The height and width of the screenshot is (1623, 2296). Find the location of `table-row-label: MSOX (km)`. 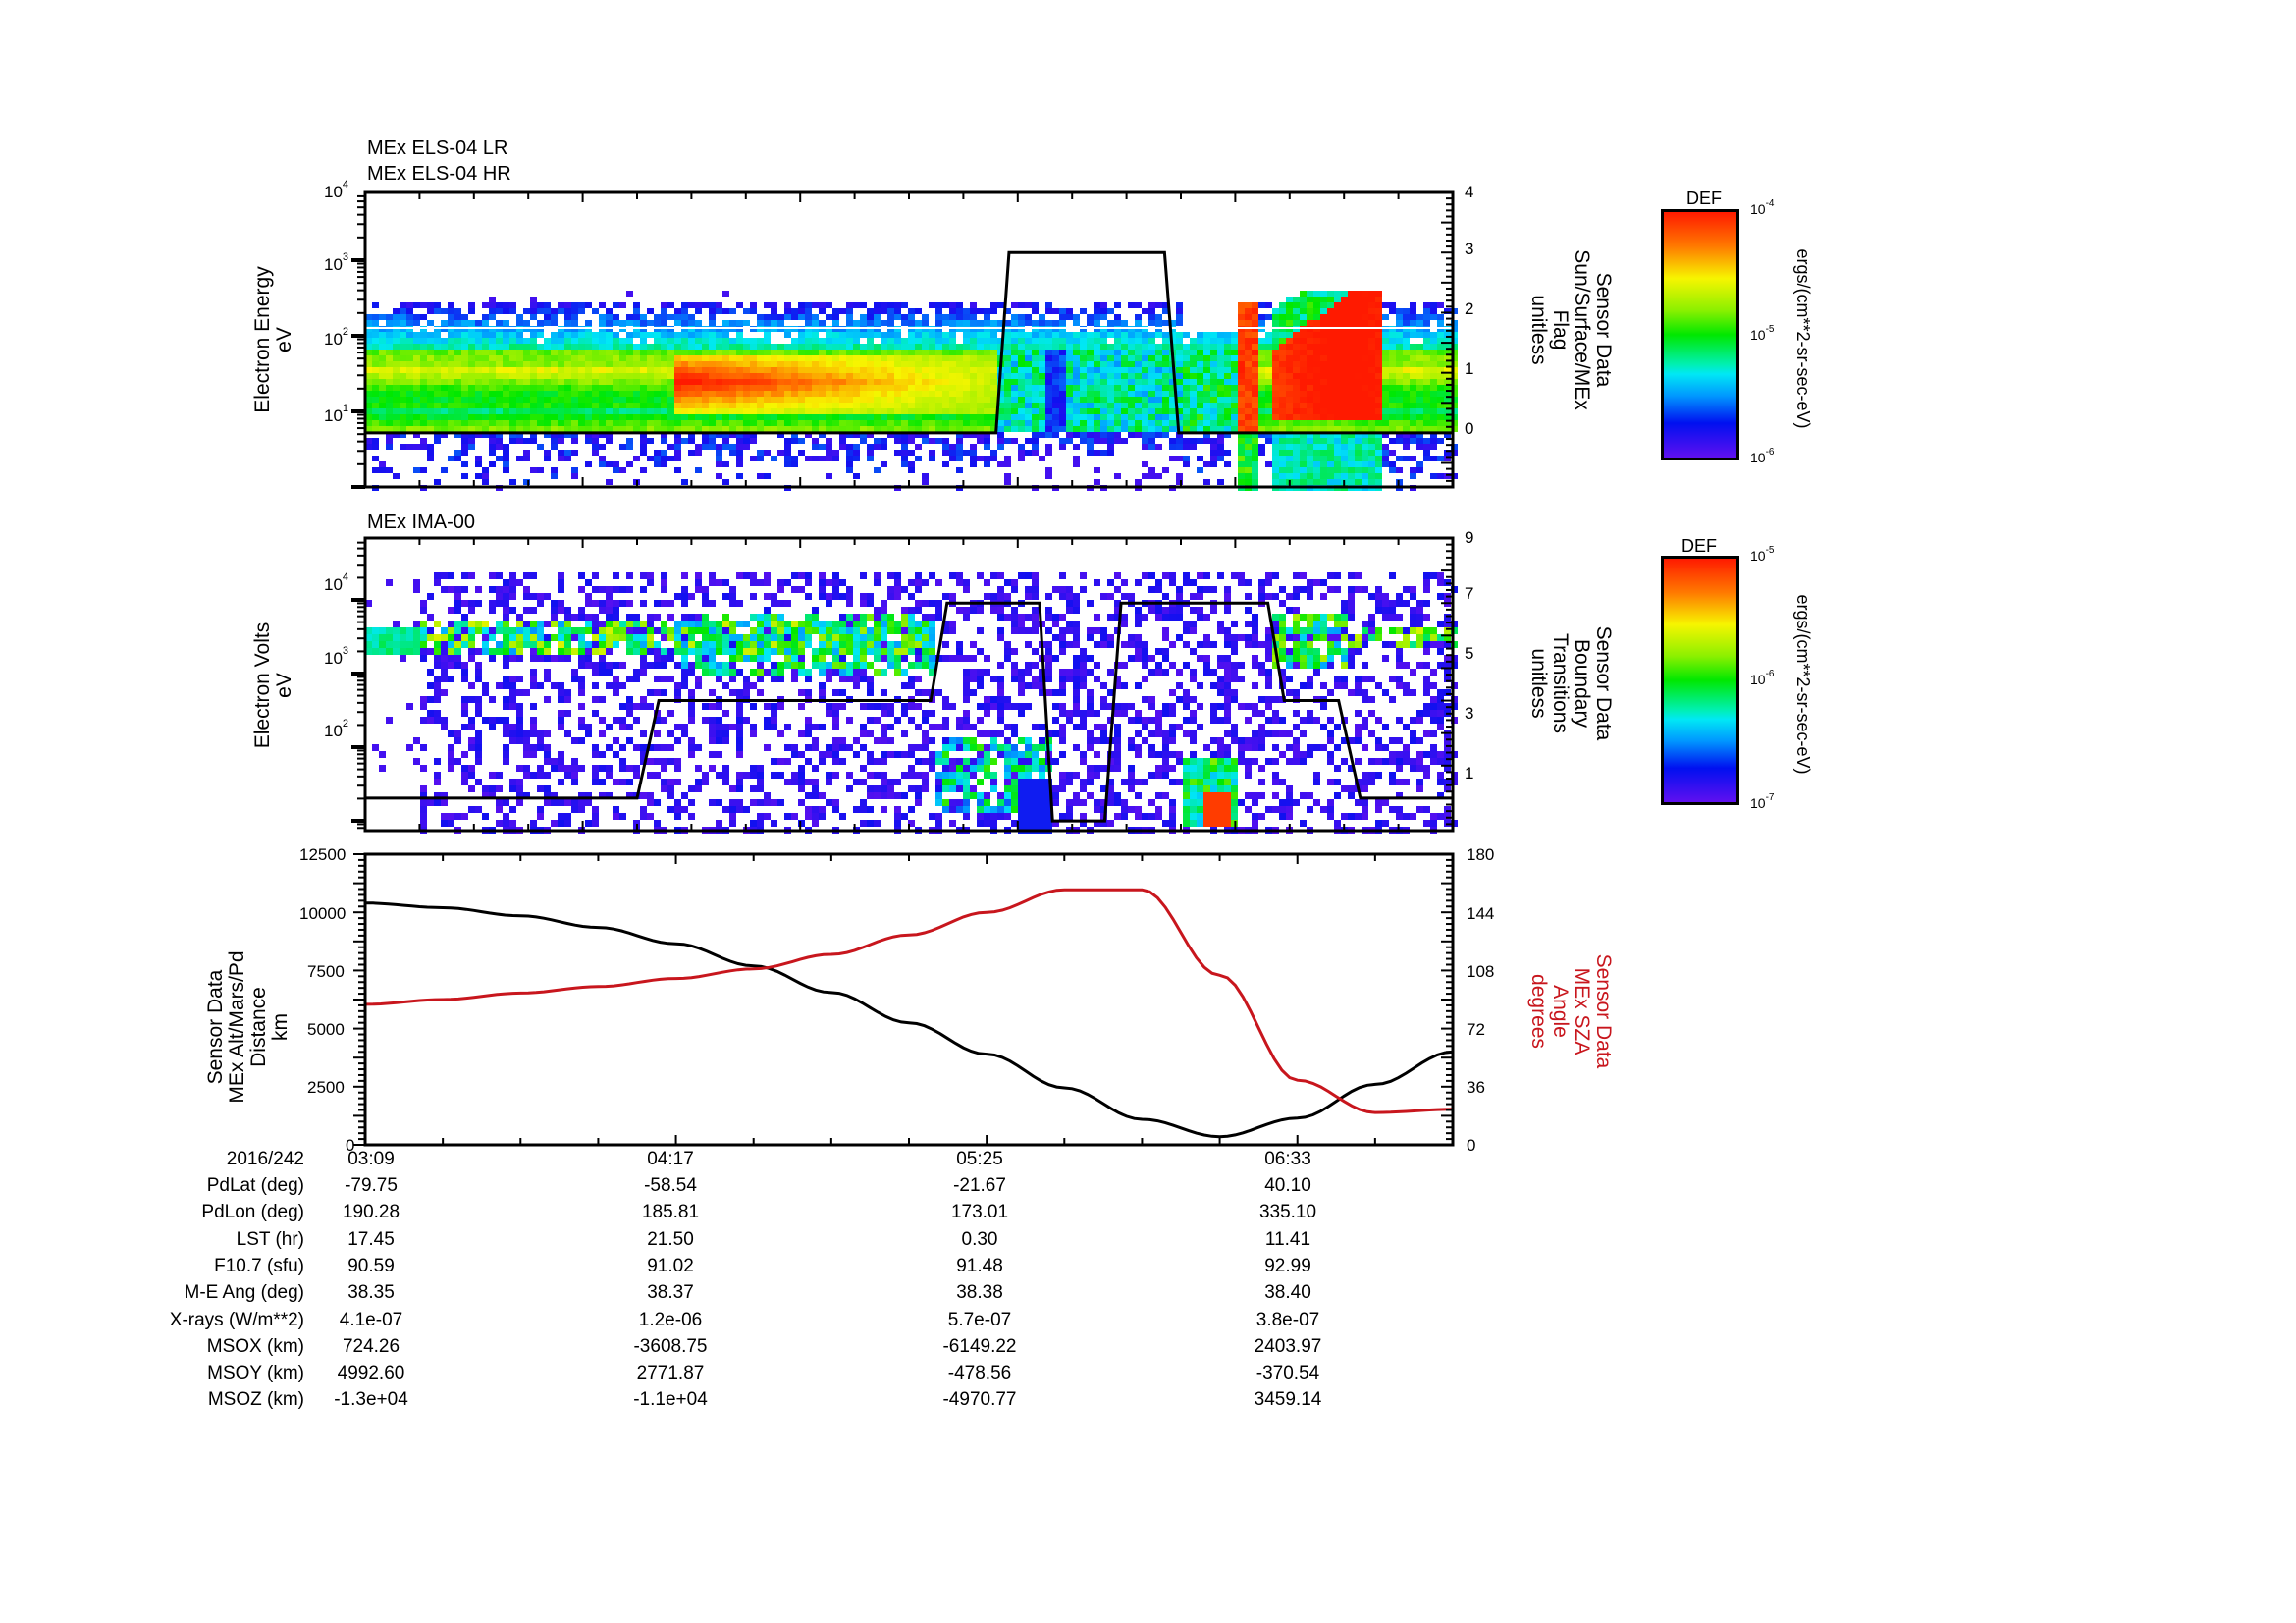

table-row-label: MSOX (km) is located at coordinates (255, 1346).